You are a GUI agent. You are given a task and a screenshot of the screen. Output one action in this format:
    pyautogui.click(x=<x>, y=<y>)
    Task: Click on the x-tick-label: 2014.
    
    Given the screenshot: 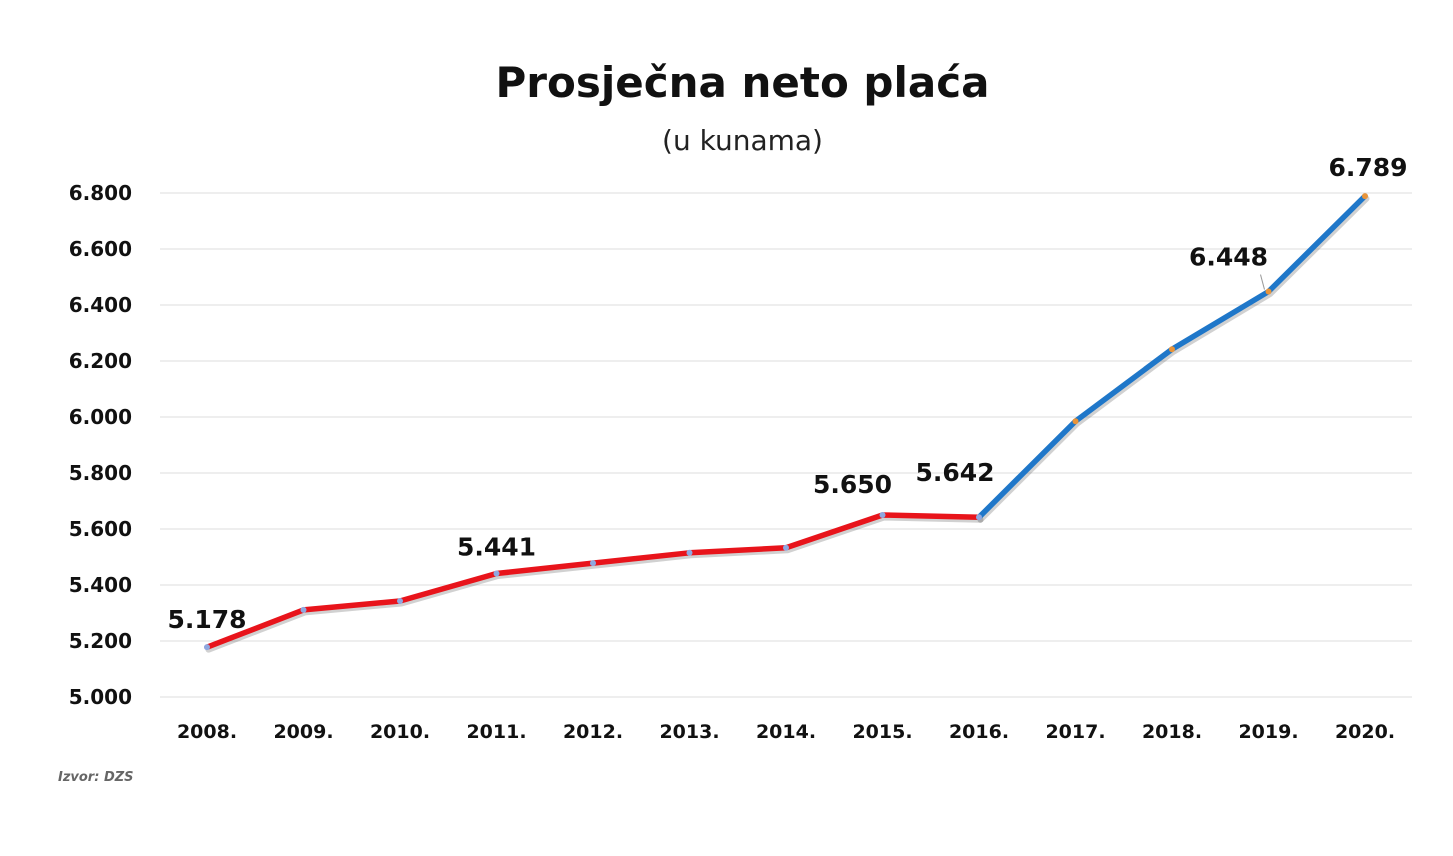 What is the action you would take?
    pyautogui.click(x=786, y=732)
    